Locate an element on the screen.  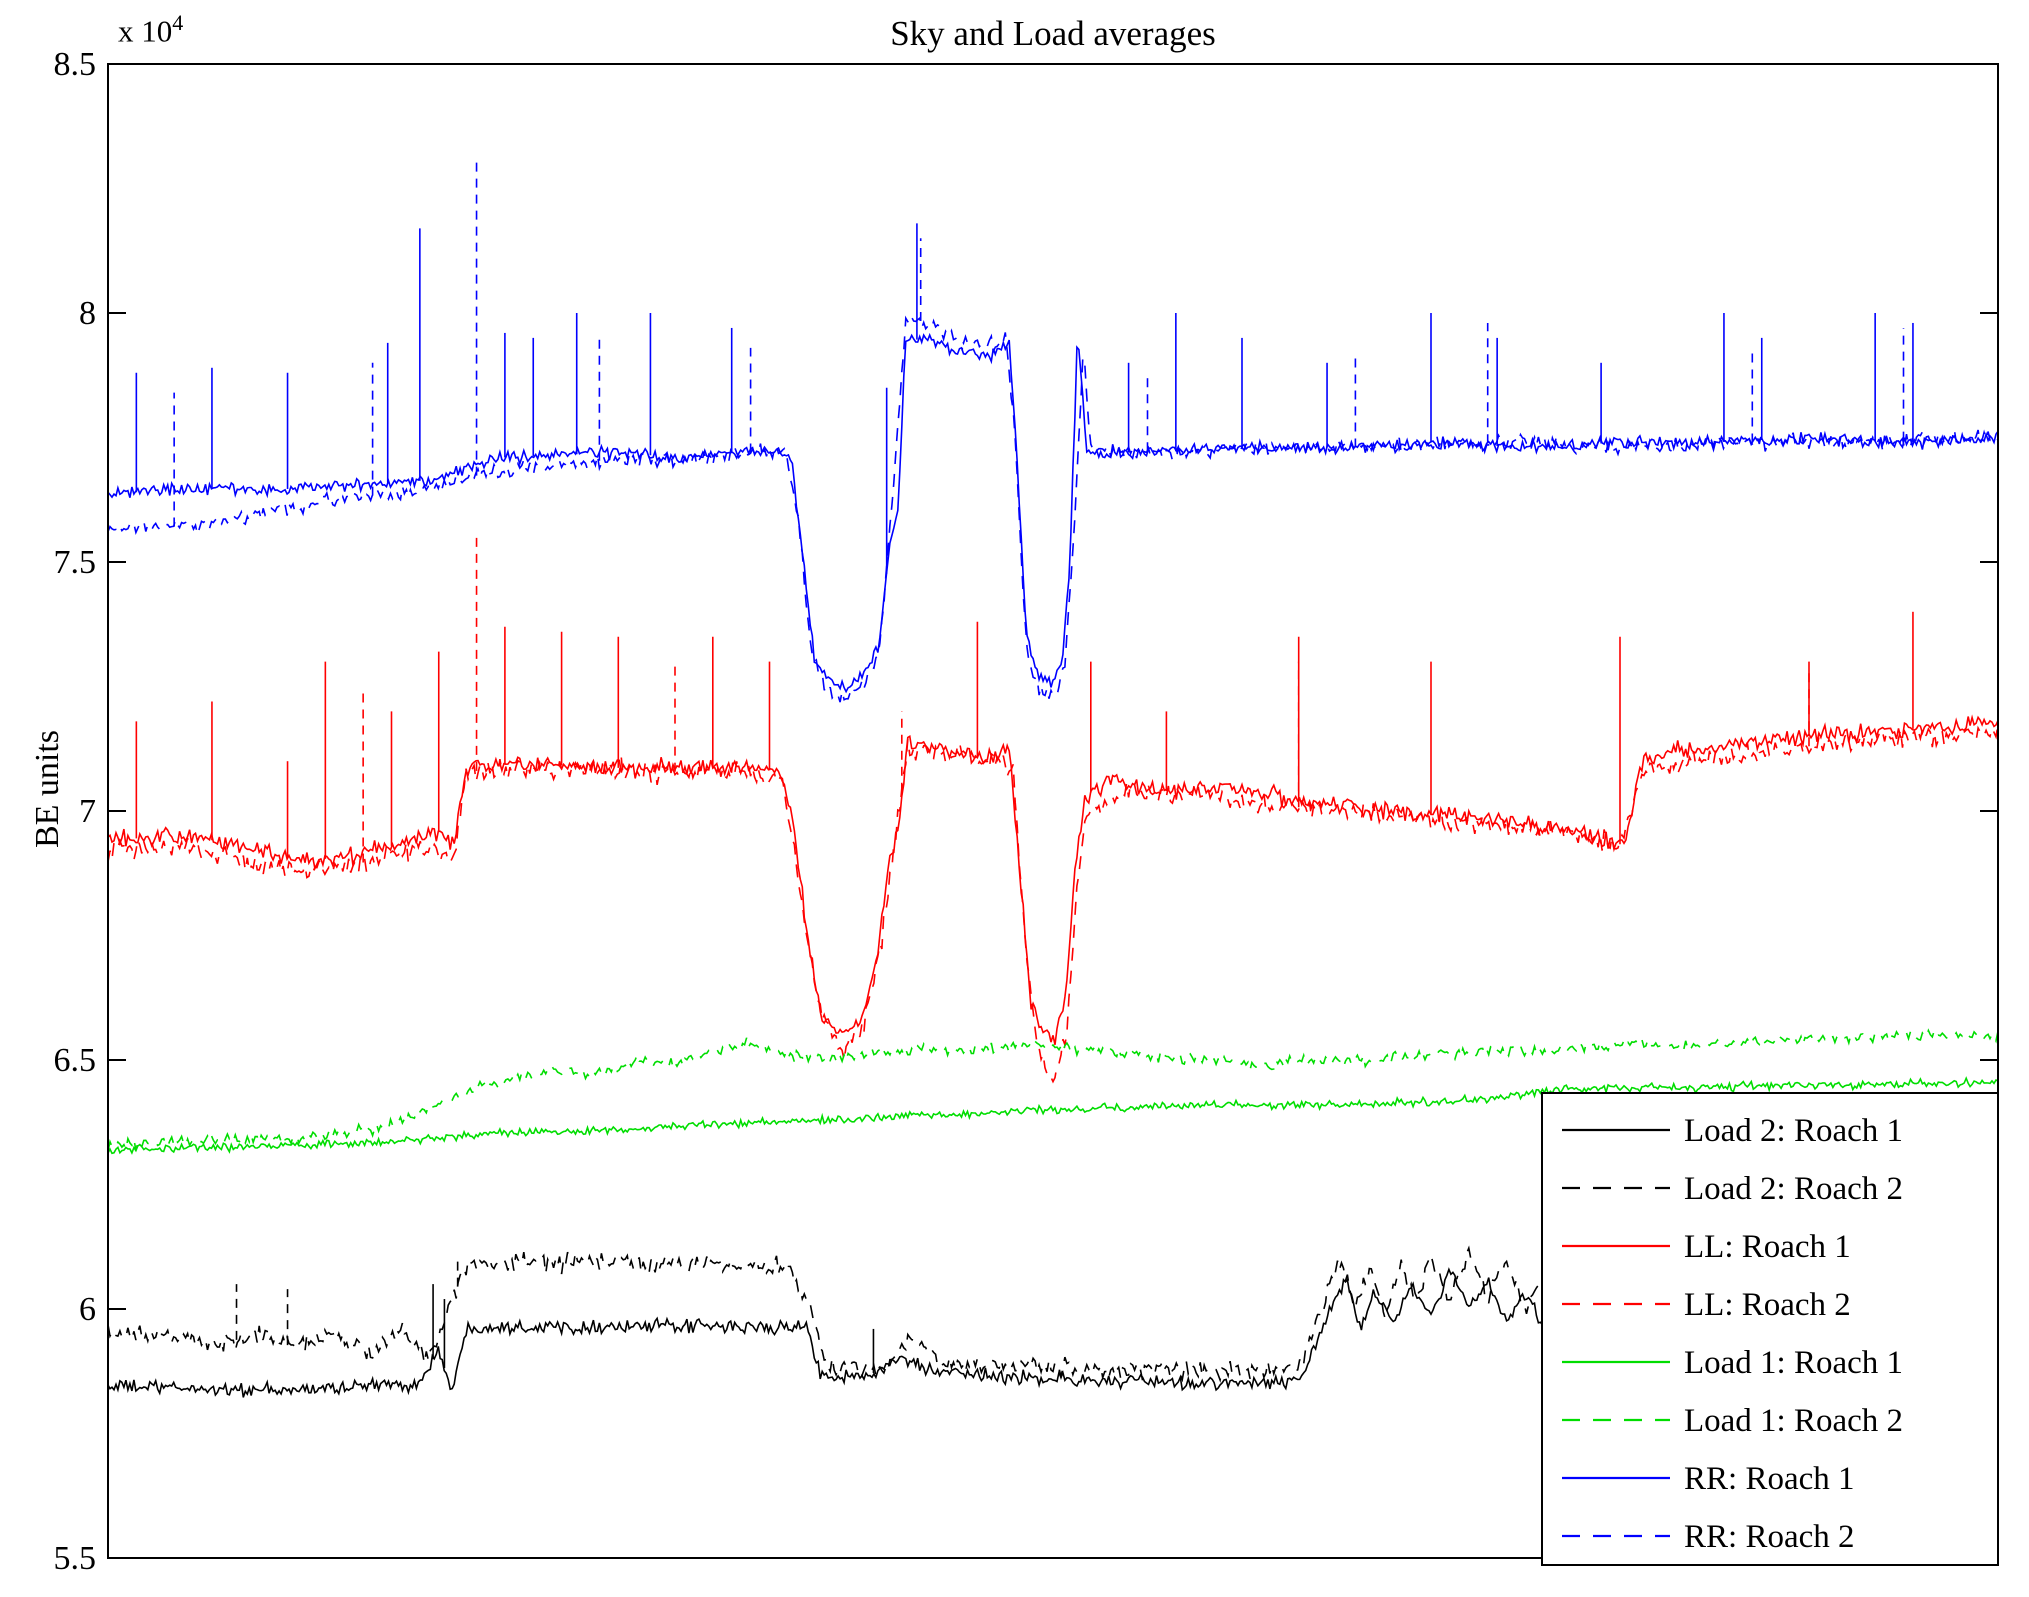
legend-entry-label: Load 1: Roach 2 is located at coordinates (1793, 1421).